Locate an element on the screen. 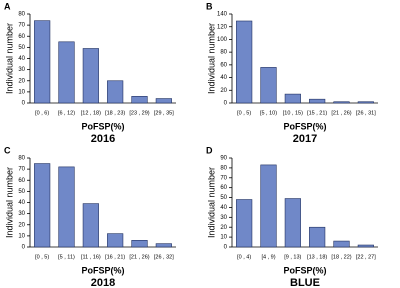  panel-label: C is located at coordinates (7, 150).